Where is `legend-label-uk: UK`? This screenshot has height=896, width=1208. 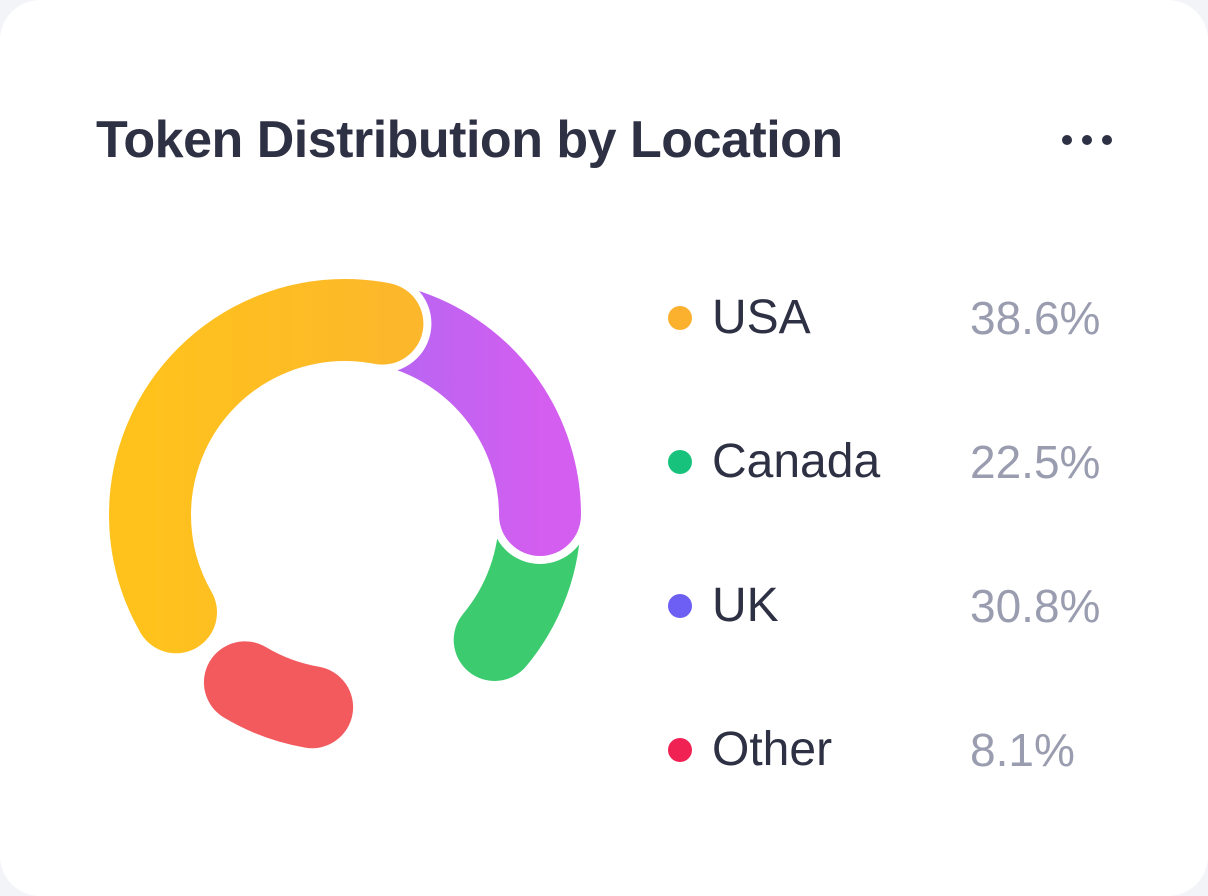 legend-label-uk: UK is located at coordinates (745, 605).